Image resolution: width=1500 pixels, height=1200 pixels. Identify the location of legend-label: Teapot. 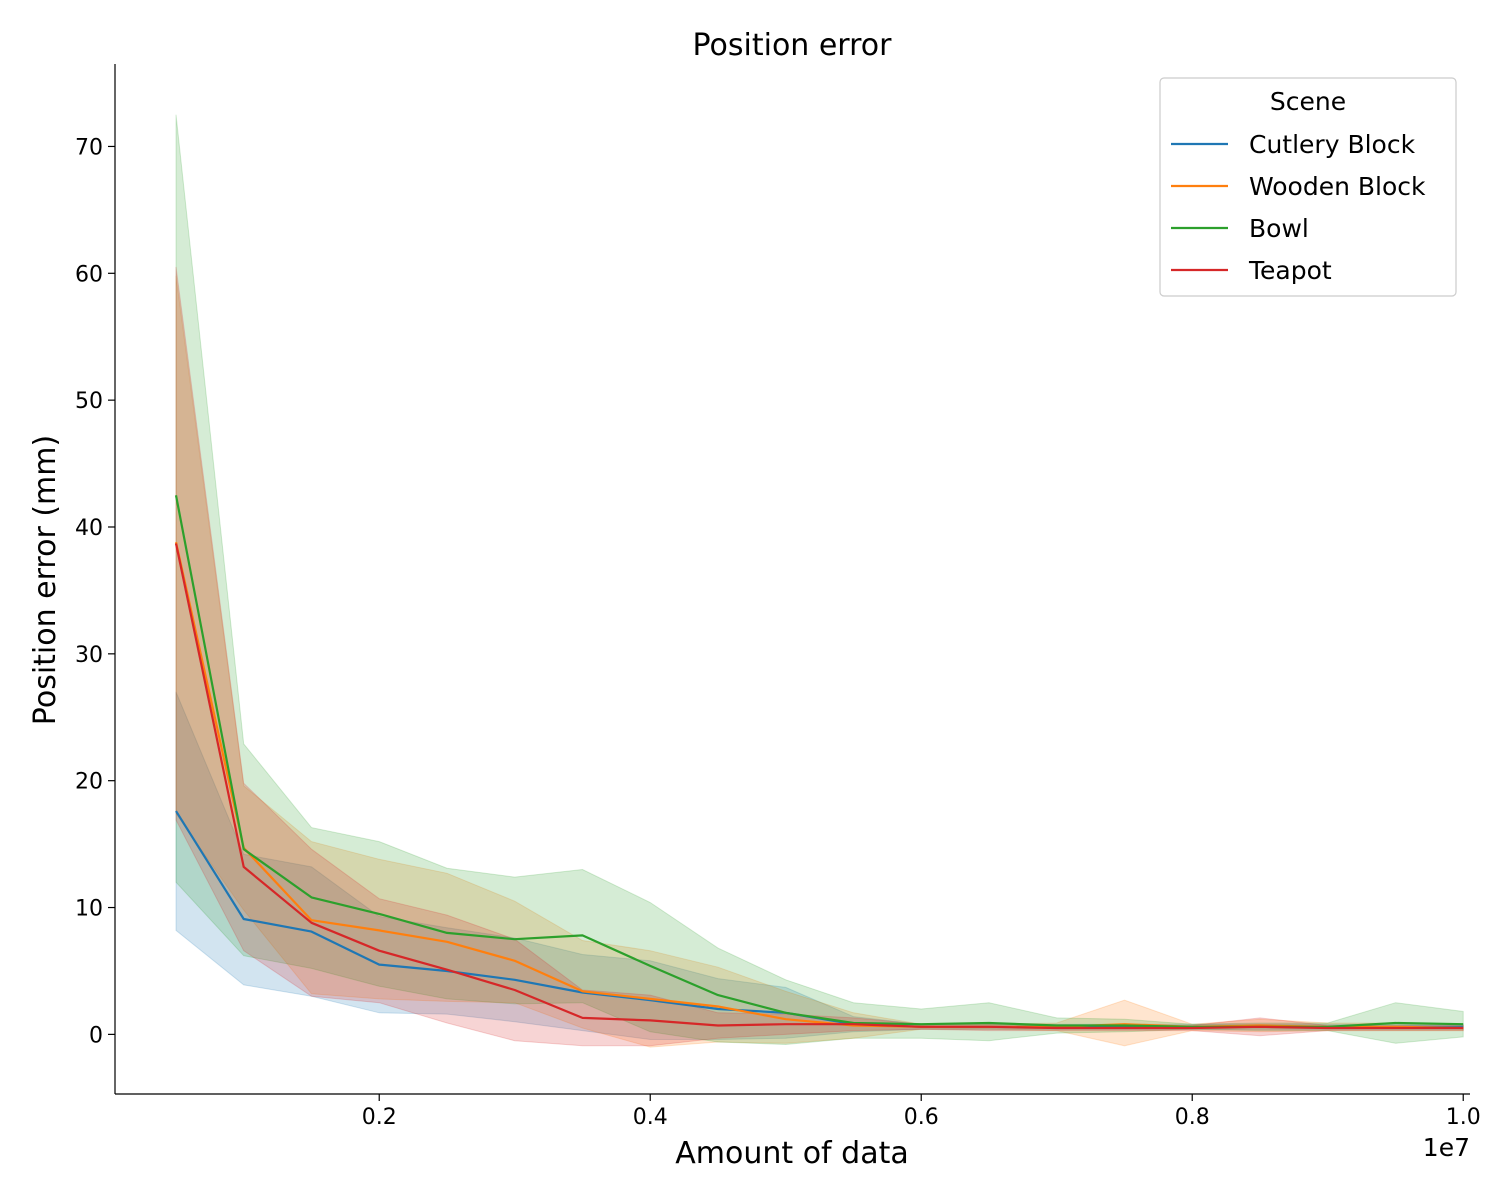
(1290, 270).